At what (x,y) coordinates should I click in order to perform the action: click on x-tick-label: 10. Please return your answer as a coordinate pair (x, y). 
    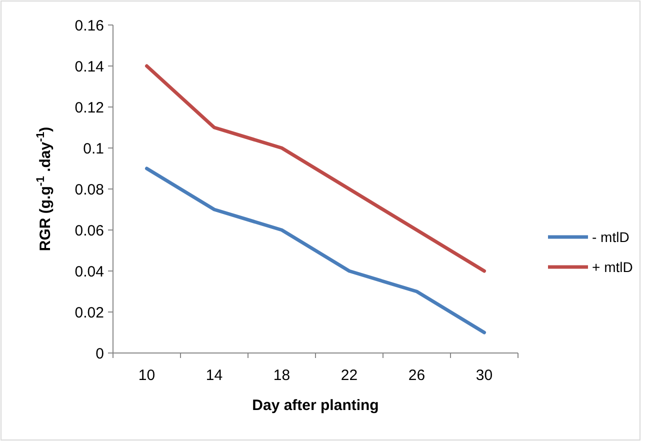
    Looking at the image, I should click on (147, 375).